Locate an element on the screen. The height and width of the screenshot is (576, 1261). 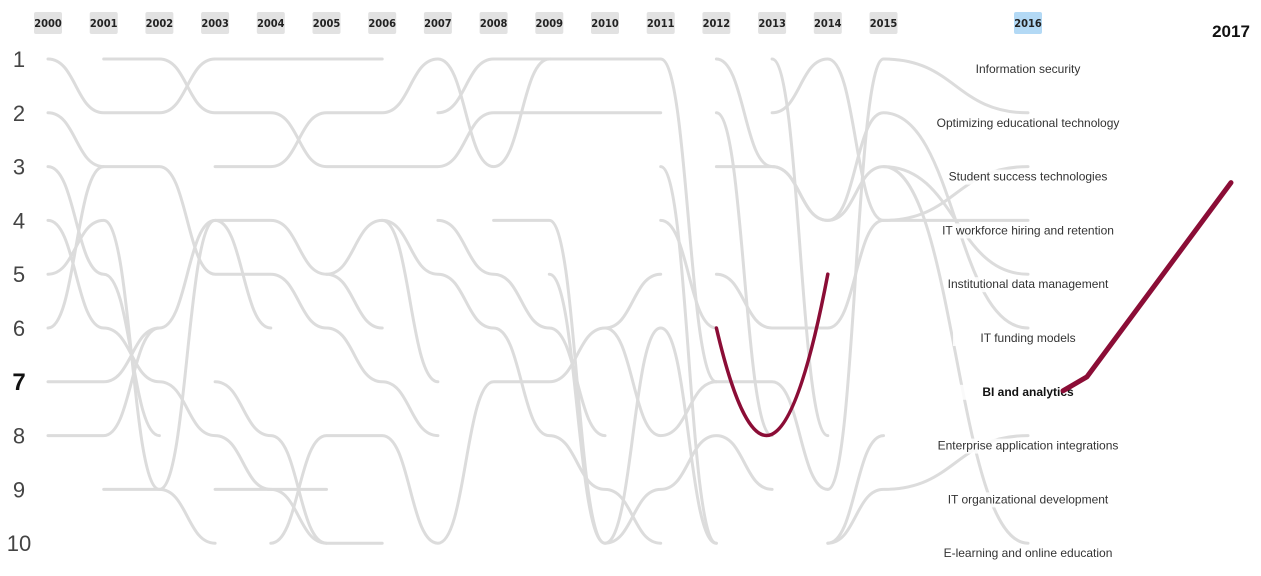
rank-axis: 1 2 3 4 5 6 7 8 9 10 is located at coordinates (19, 301).